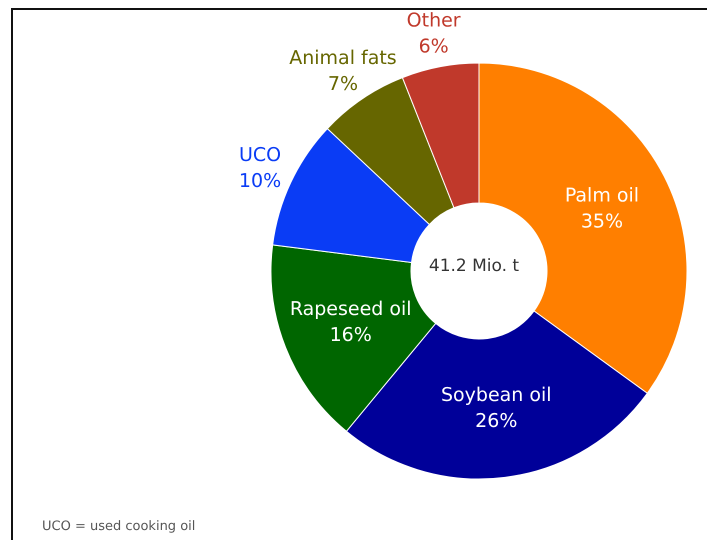 The width and height of the screenshot is (707, 540). I want to click on text: UCO = used cooking oil, so click(119, 527).